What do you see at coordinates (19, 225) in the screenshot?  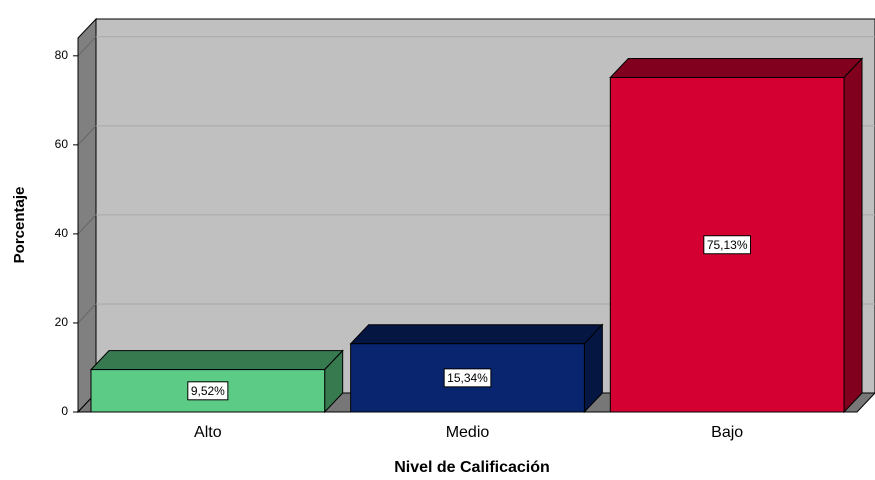 I see `y-axis-label: Porcentaje` at bounding box center [19, 225].